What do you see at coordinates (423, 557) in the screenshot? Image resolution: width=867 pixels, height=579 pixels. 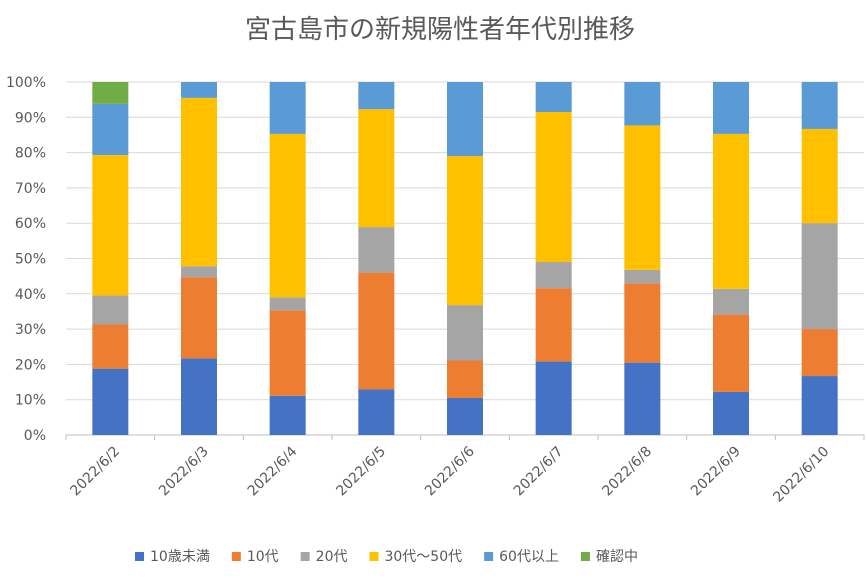 I see `legend-label: 30代～50代` at bounding box center [423, 557].